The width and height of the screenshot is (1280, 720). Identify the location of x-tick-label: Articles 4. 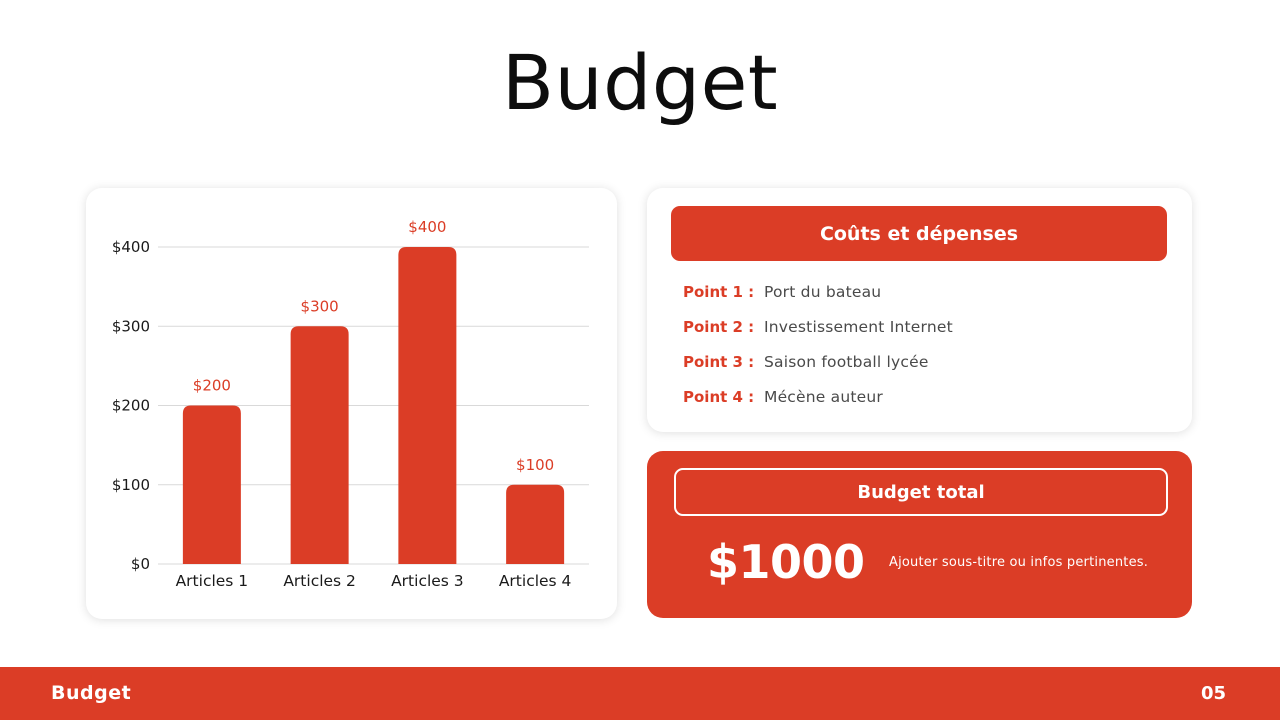
(535, 581).